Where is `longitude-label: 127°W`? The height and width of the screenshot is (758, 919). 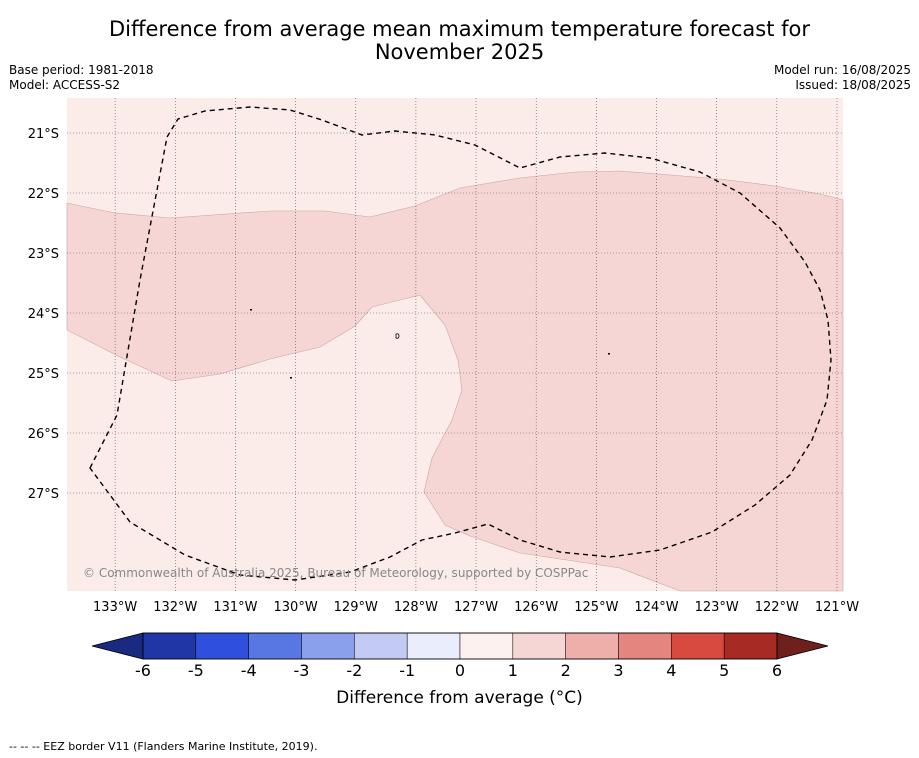
longitude-label: 127°W is located at coordinates (476, 607).